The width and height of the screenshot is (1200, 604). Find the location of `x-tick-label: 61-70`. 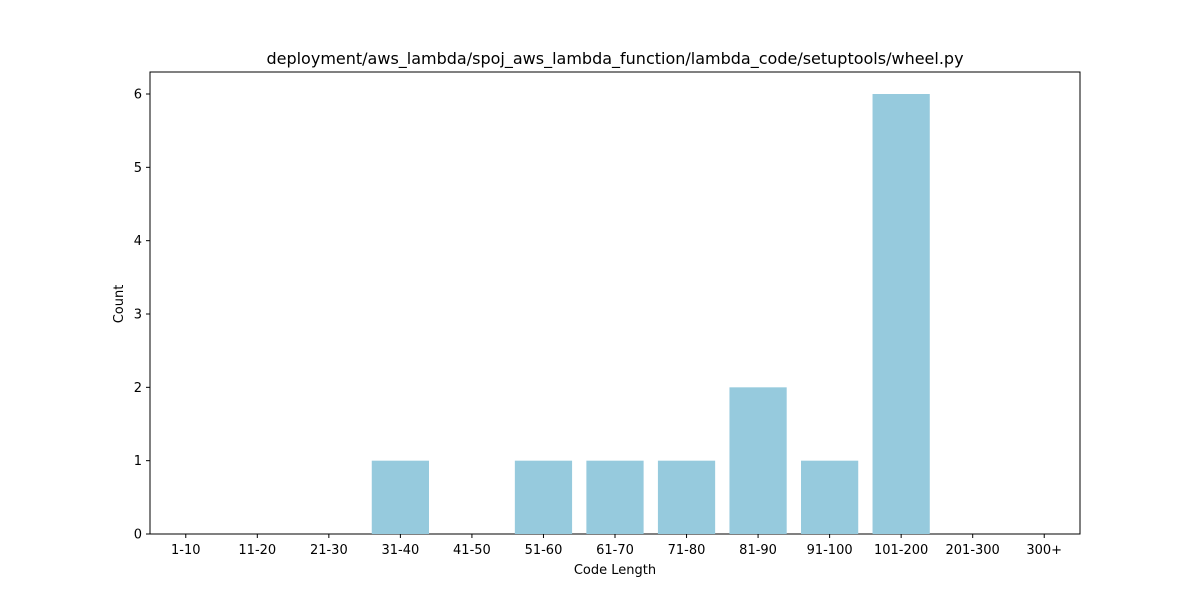

x-tick-label: 61-70 is located at coordinates (615, 550).